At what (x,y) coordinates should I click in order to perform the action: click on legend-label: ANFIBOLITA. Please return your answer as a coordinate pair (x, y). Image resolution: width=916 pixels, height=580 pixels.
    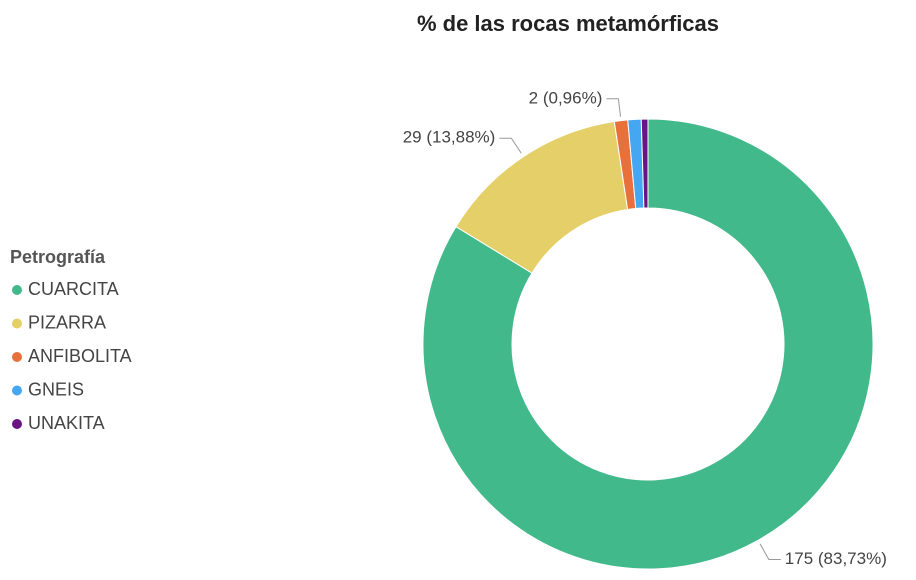
    Looking at the image, I should click on (80, 356).